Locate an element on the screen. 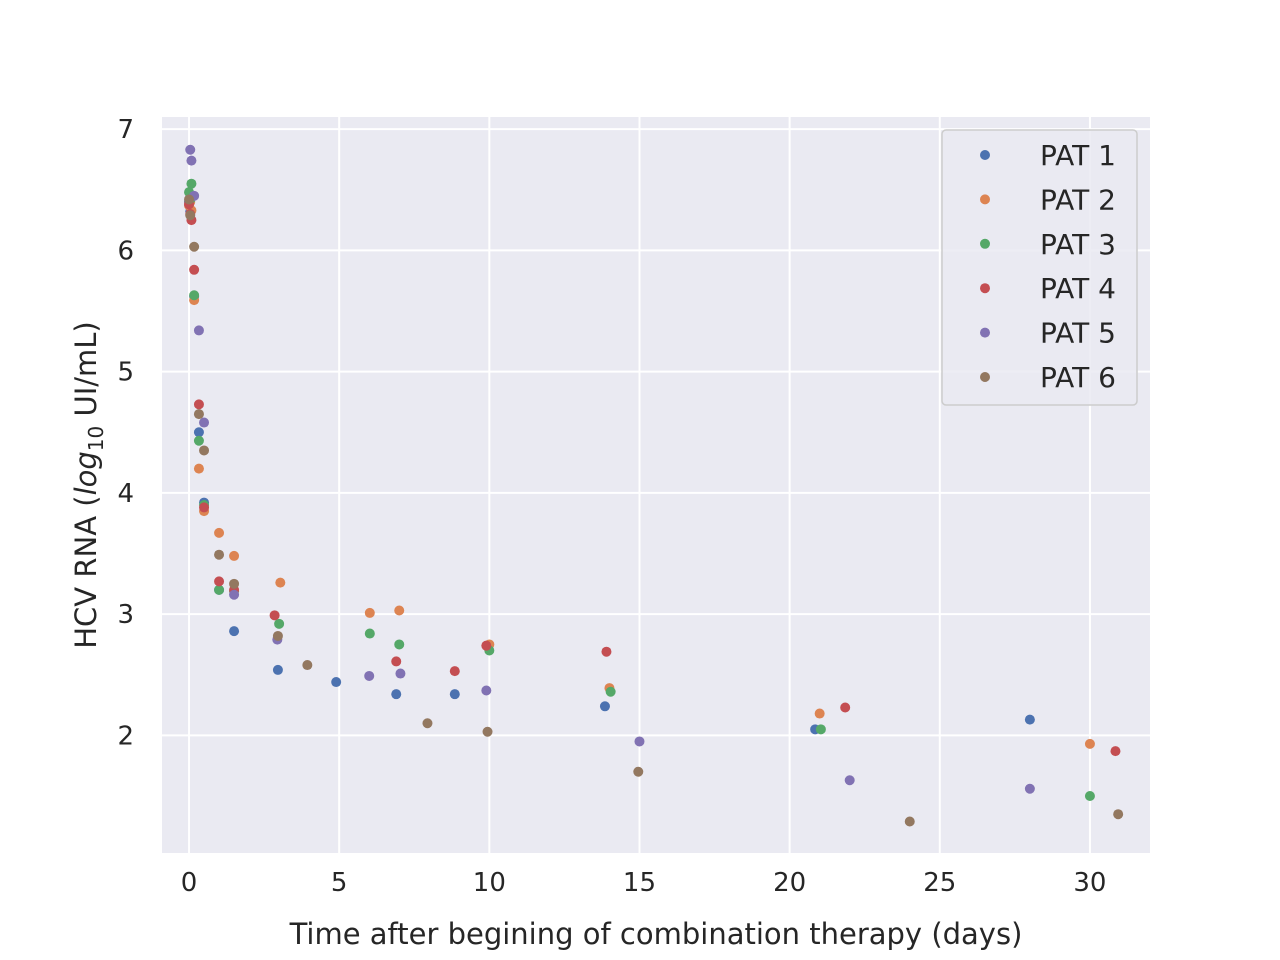  y-axis-label: HCV RNA (log10 UI/mL) is located at coordinates (88, 485).